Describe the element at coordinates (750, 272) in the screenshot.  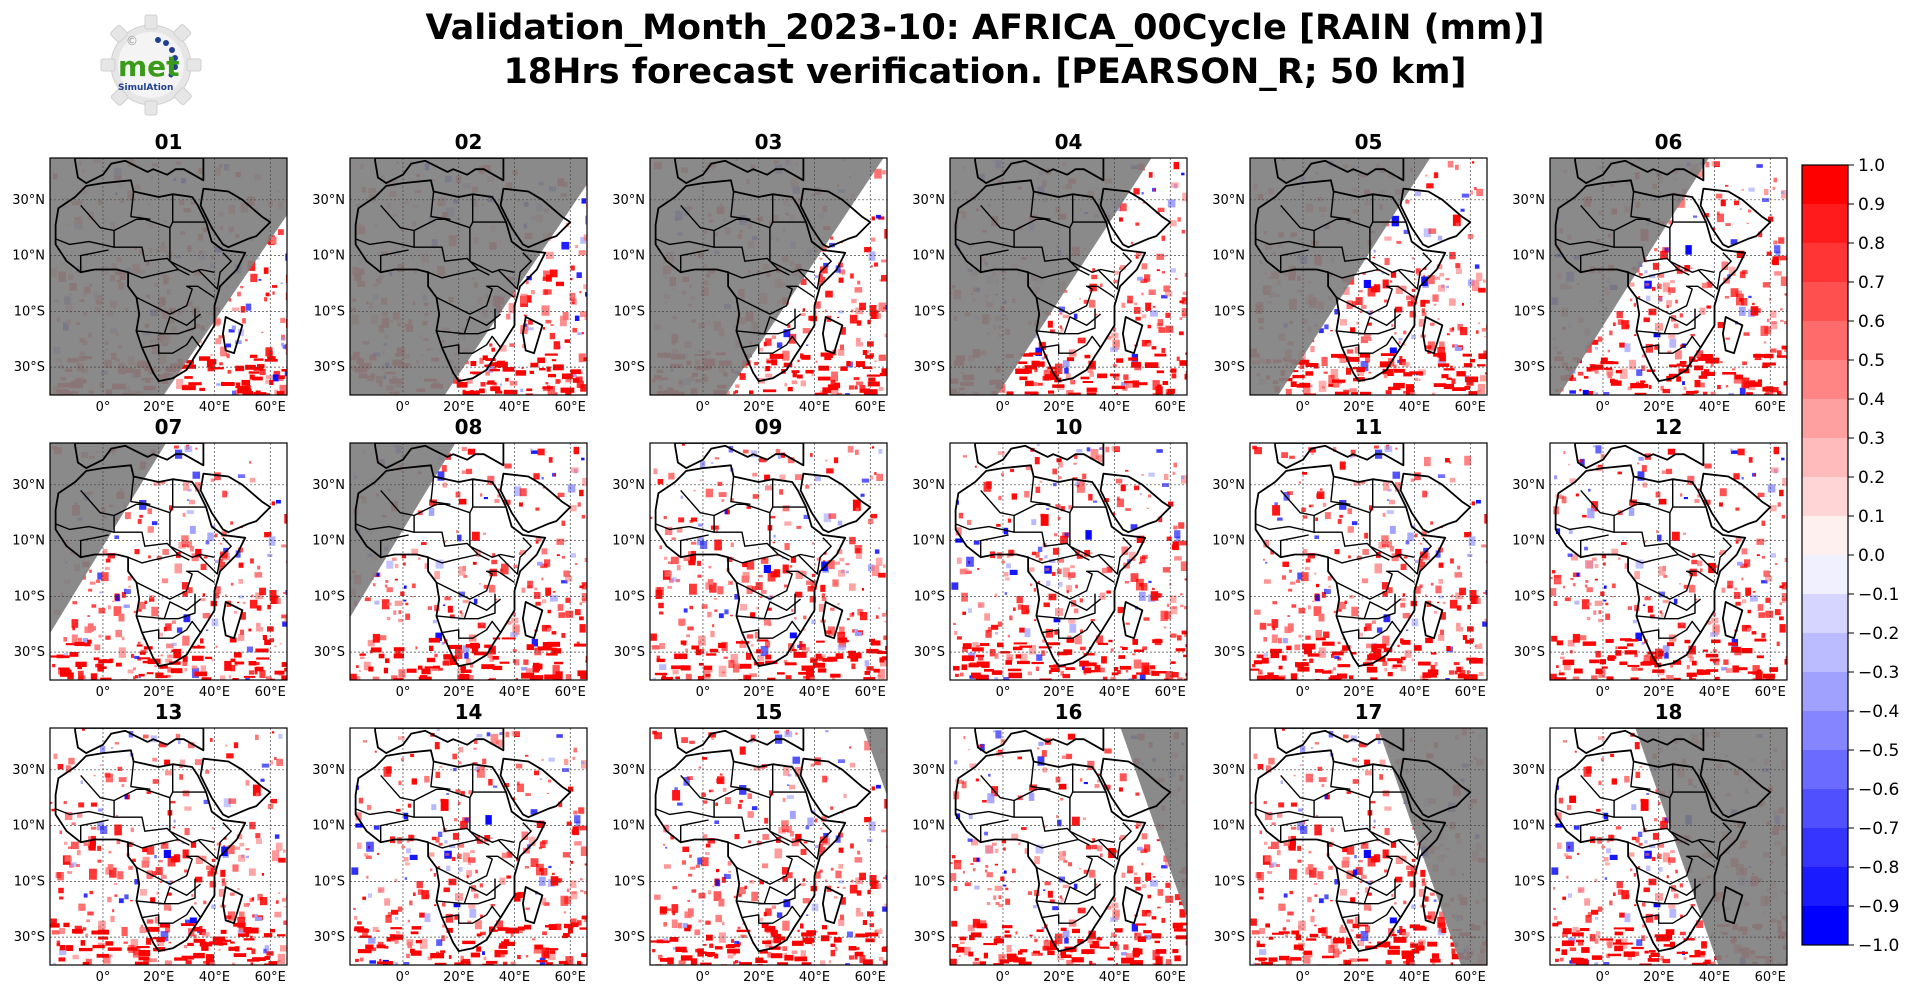
I see `map-panel: 03 30°N 10°N 10°S 30°S 0° 20°E 40°E 60°E` at that location.